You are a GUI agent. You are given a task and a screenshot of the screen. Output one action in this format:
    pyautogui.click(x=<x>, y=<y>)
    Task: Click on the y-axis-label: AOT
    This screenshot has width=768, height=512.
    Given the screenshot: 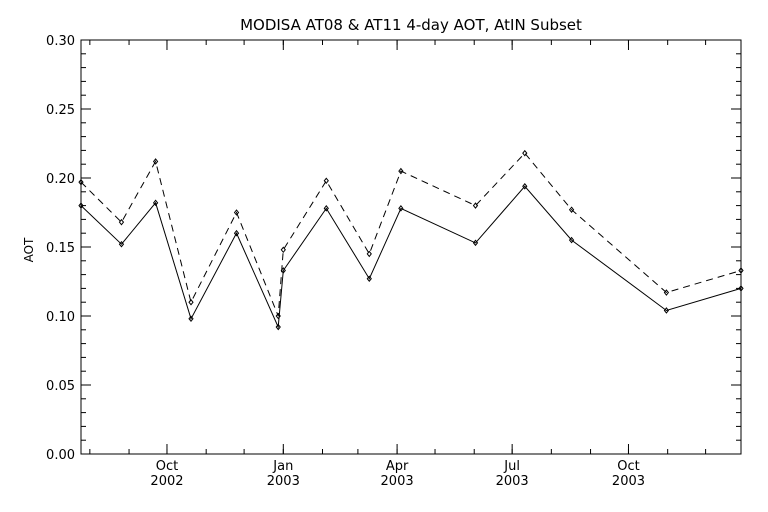 What is the action you would take?
    pyautogui.click(x=29, y=249)
    